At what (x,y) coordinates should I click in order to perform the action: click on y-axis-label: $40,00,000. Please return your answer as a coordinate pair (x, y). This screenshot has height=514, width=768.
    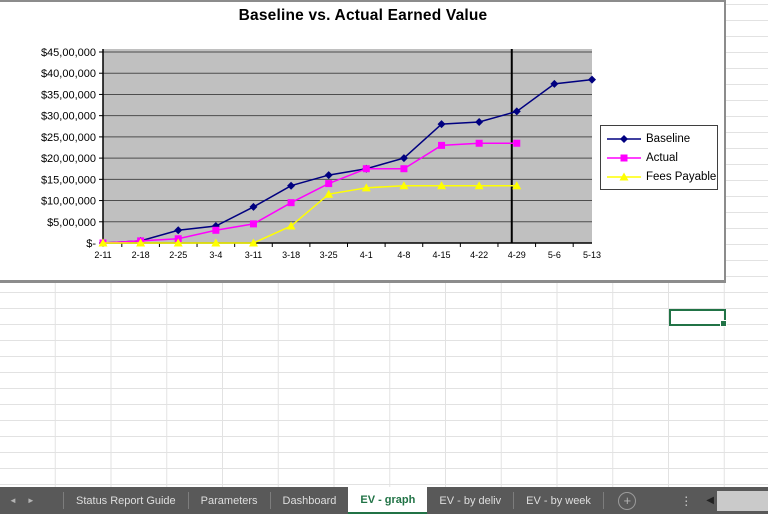
    Looking at the image, I should click on (68, 74).